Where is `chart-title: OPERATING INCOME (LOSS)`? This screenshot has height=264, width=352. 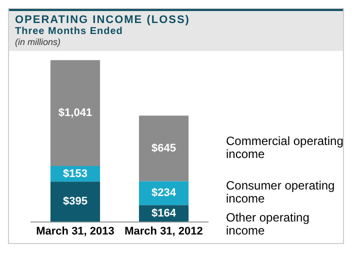
chart-title: OPERATING INCOME (LOSS) is located at coordinates (103, 20).